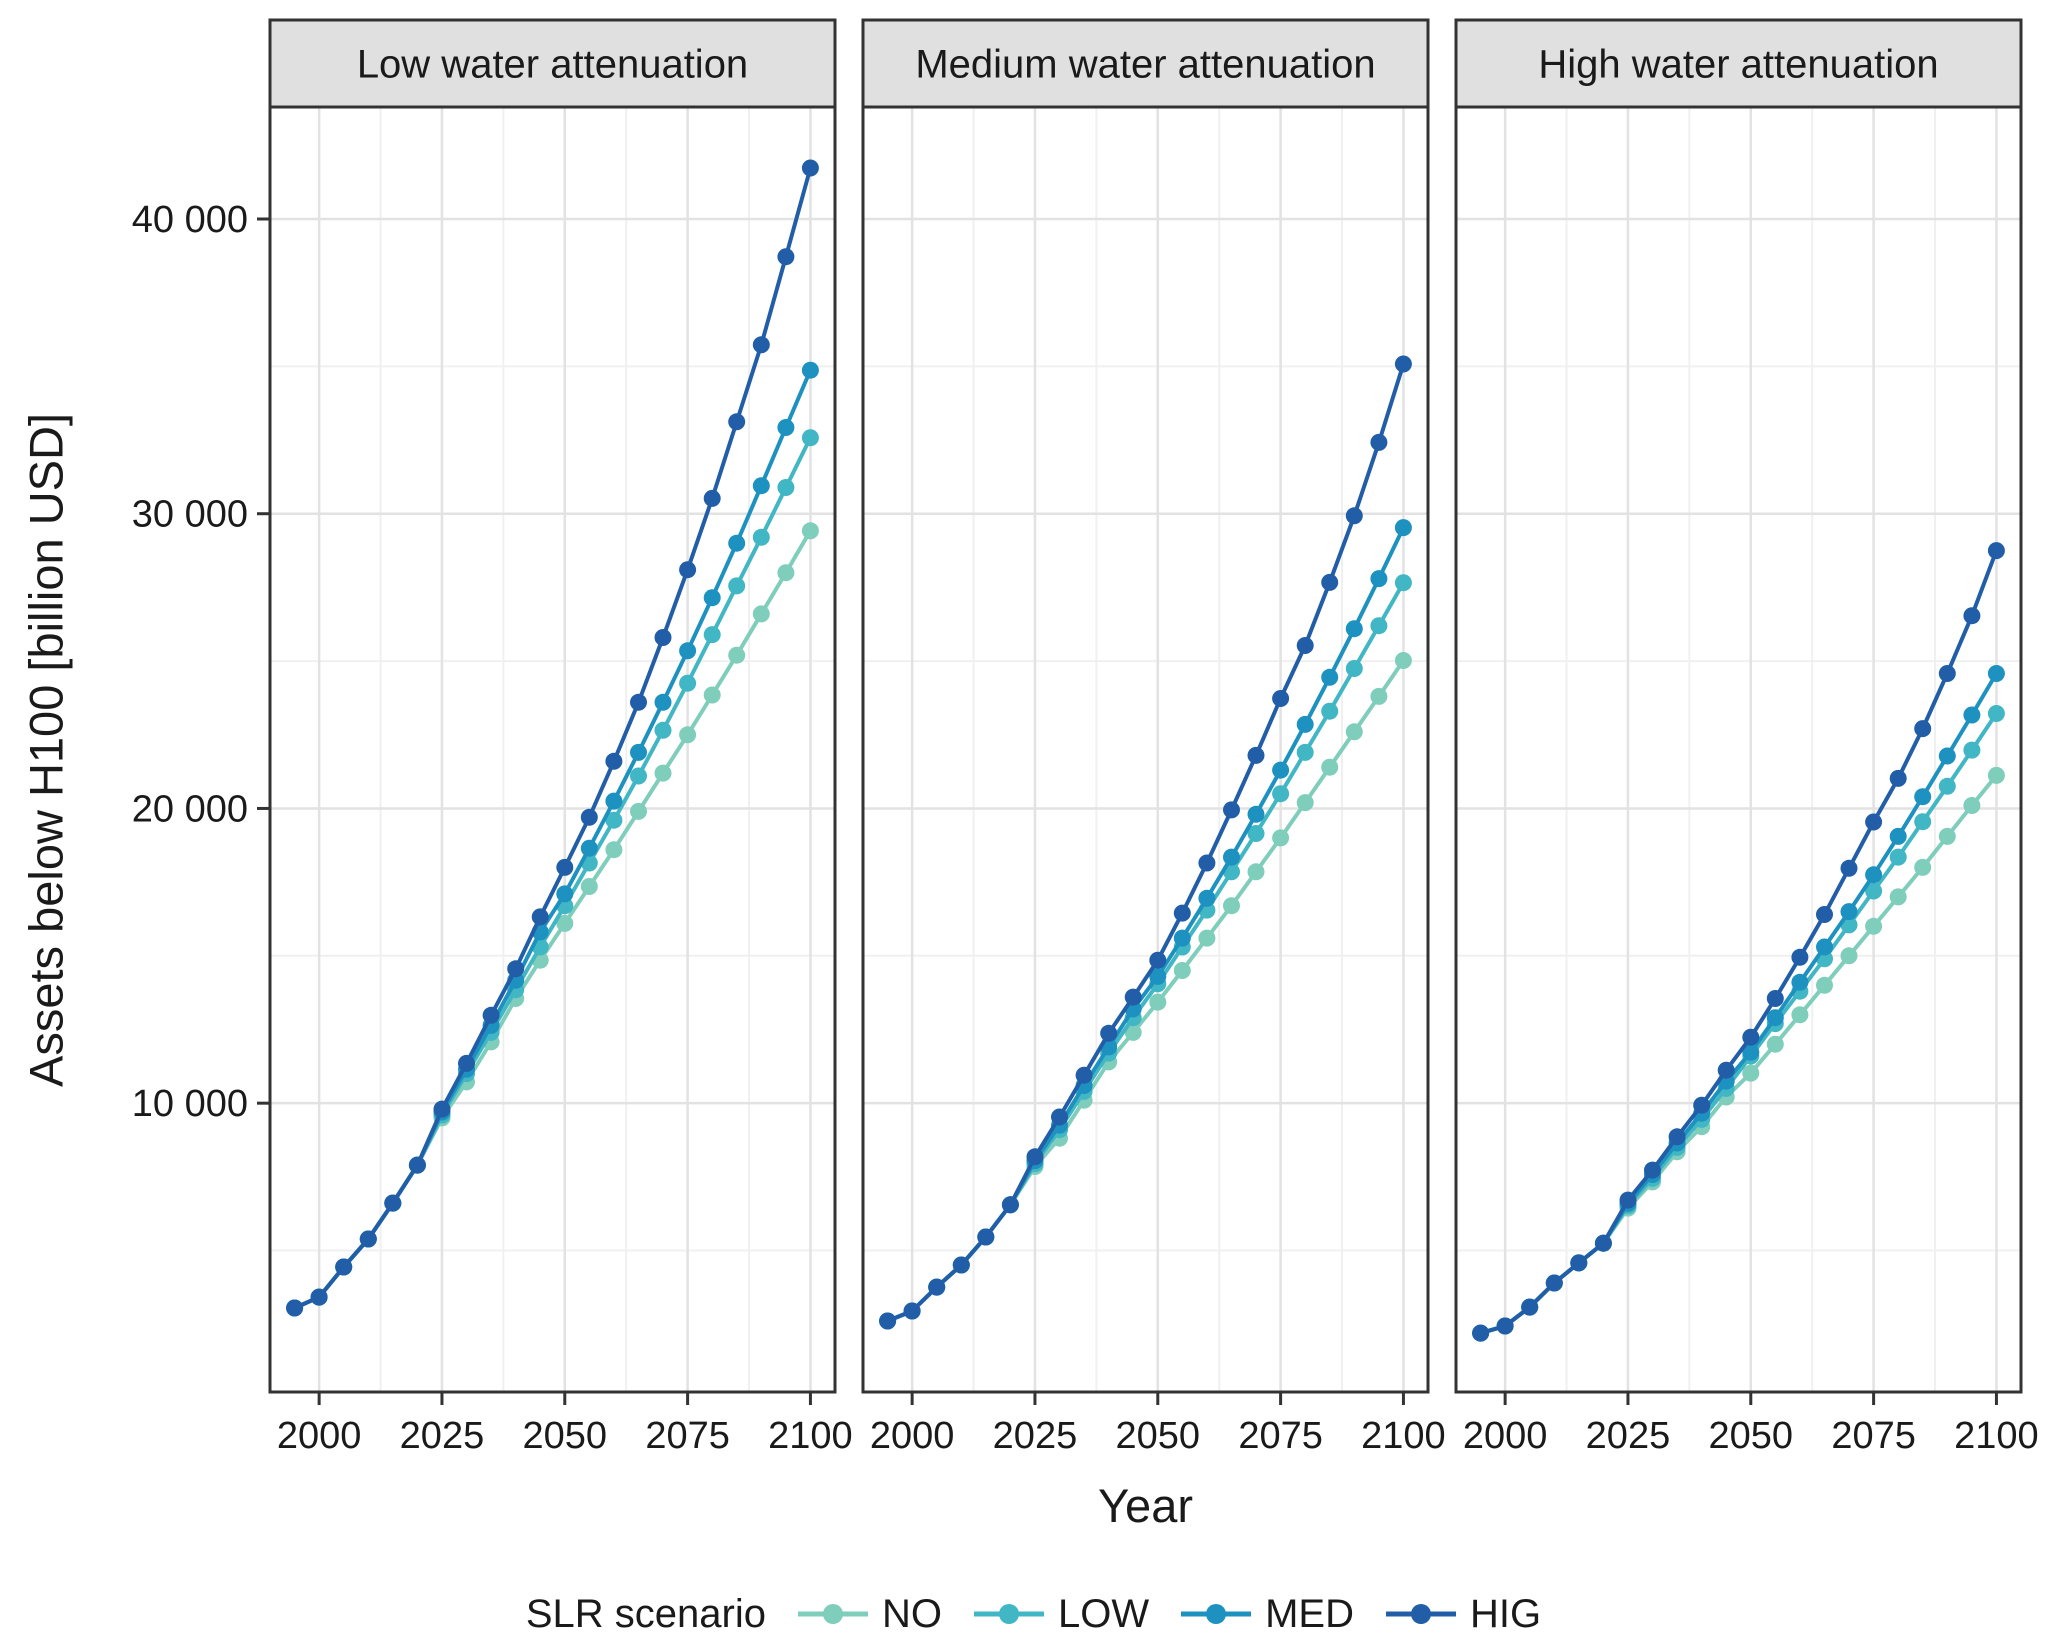 The image size is (2067, 1652). Describe the element at coordinates (46, 750) in the screenshot. I see `y-axis-title: Assets below H100 [billion USD]` at that location.